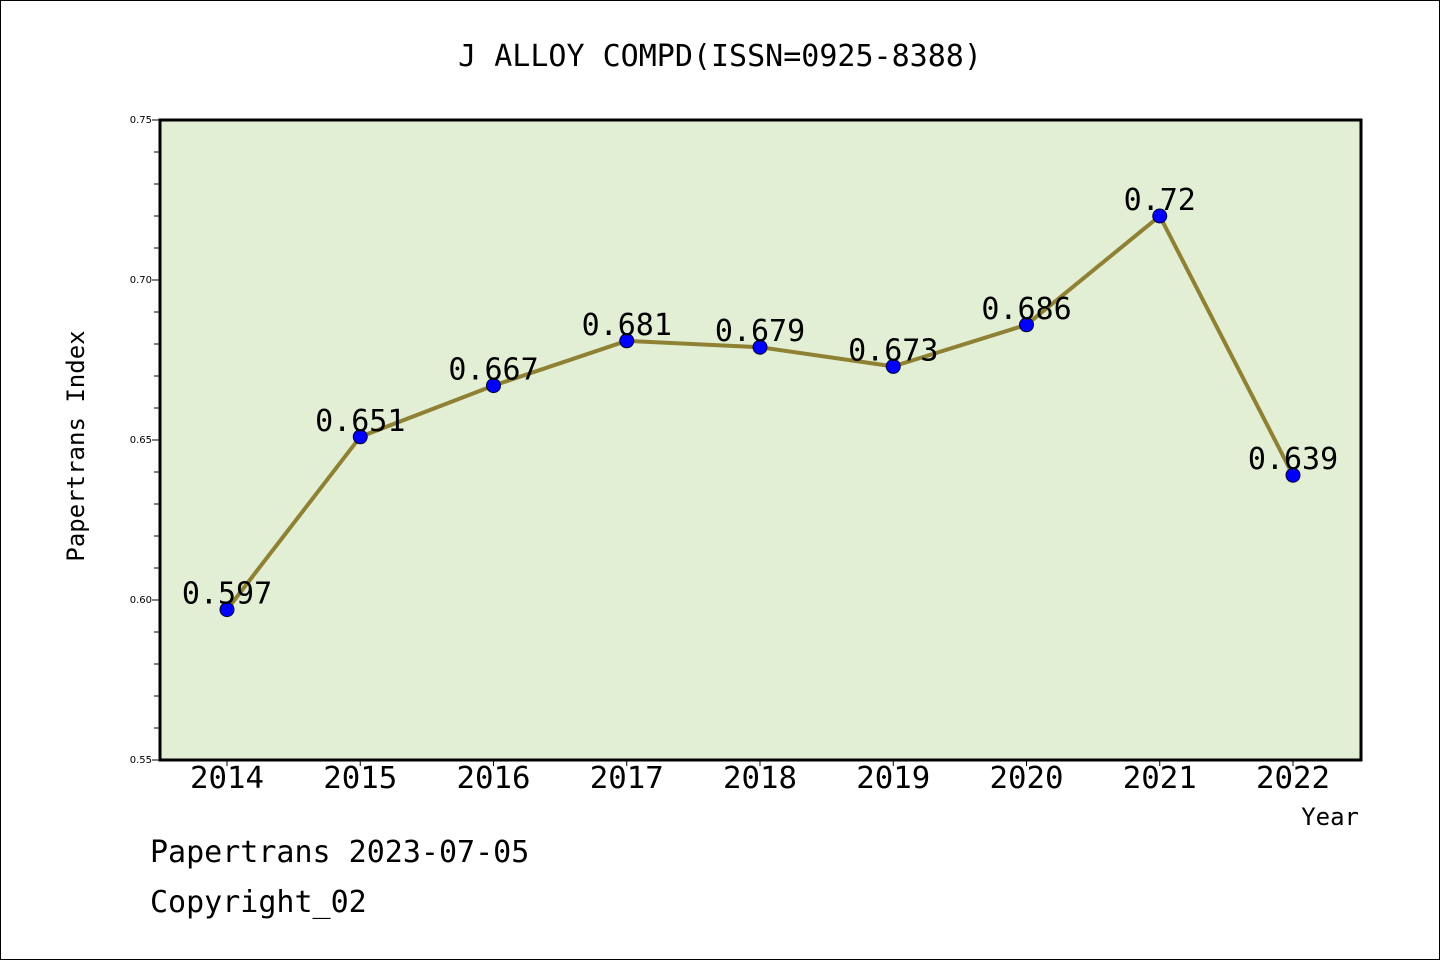 The width and height of the screenshot is (1440, 960). Describe the element at coordinates (760, 331) in the screenshot. I see `data-label: 0.679` at that location.